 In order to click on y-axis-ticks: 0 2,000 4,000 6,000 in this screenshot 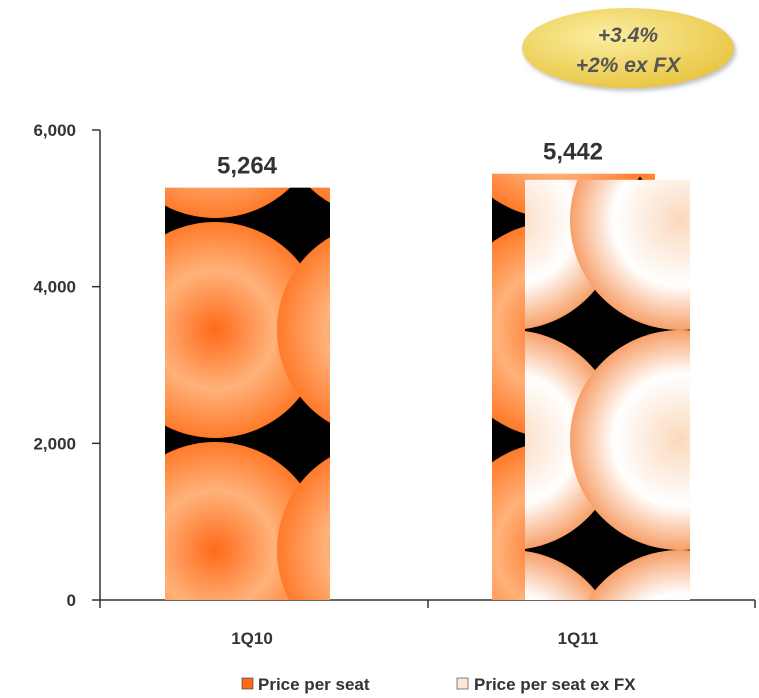, I will do `click(66, 365)`.